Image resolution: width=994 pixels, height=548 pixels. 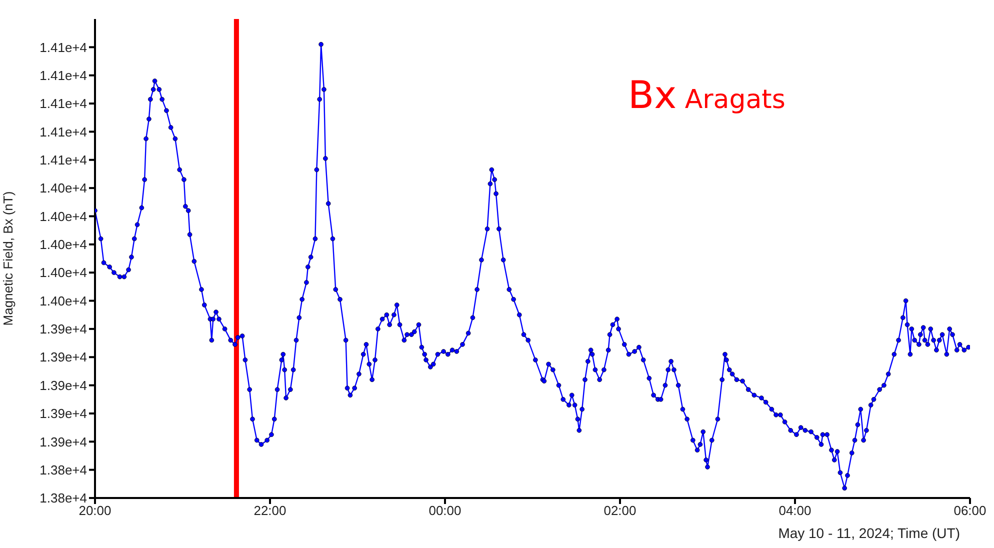 What do you see at coordinates (95, 510) in the screenshot?
I see `x-tick-label: 20:00` at bounding box center [95, 510].